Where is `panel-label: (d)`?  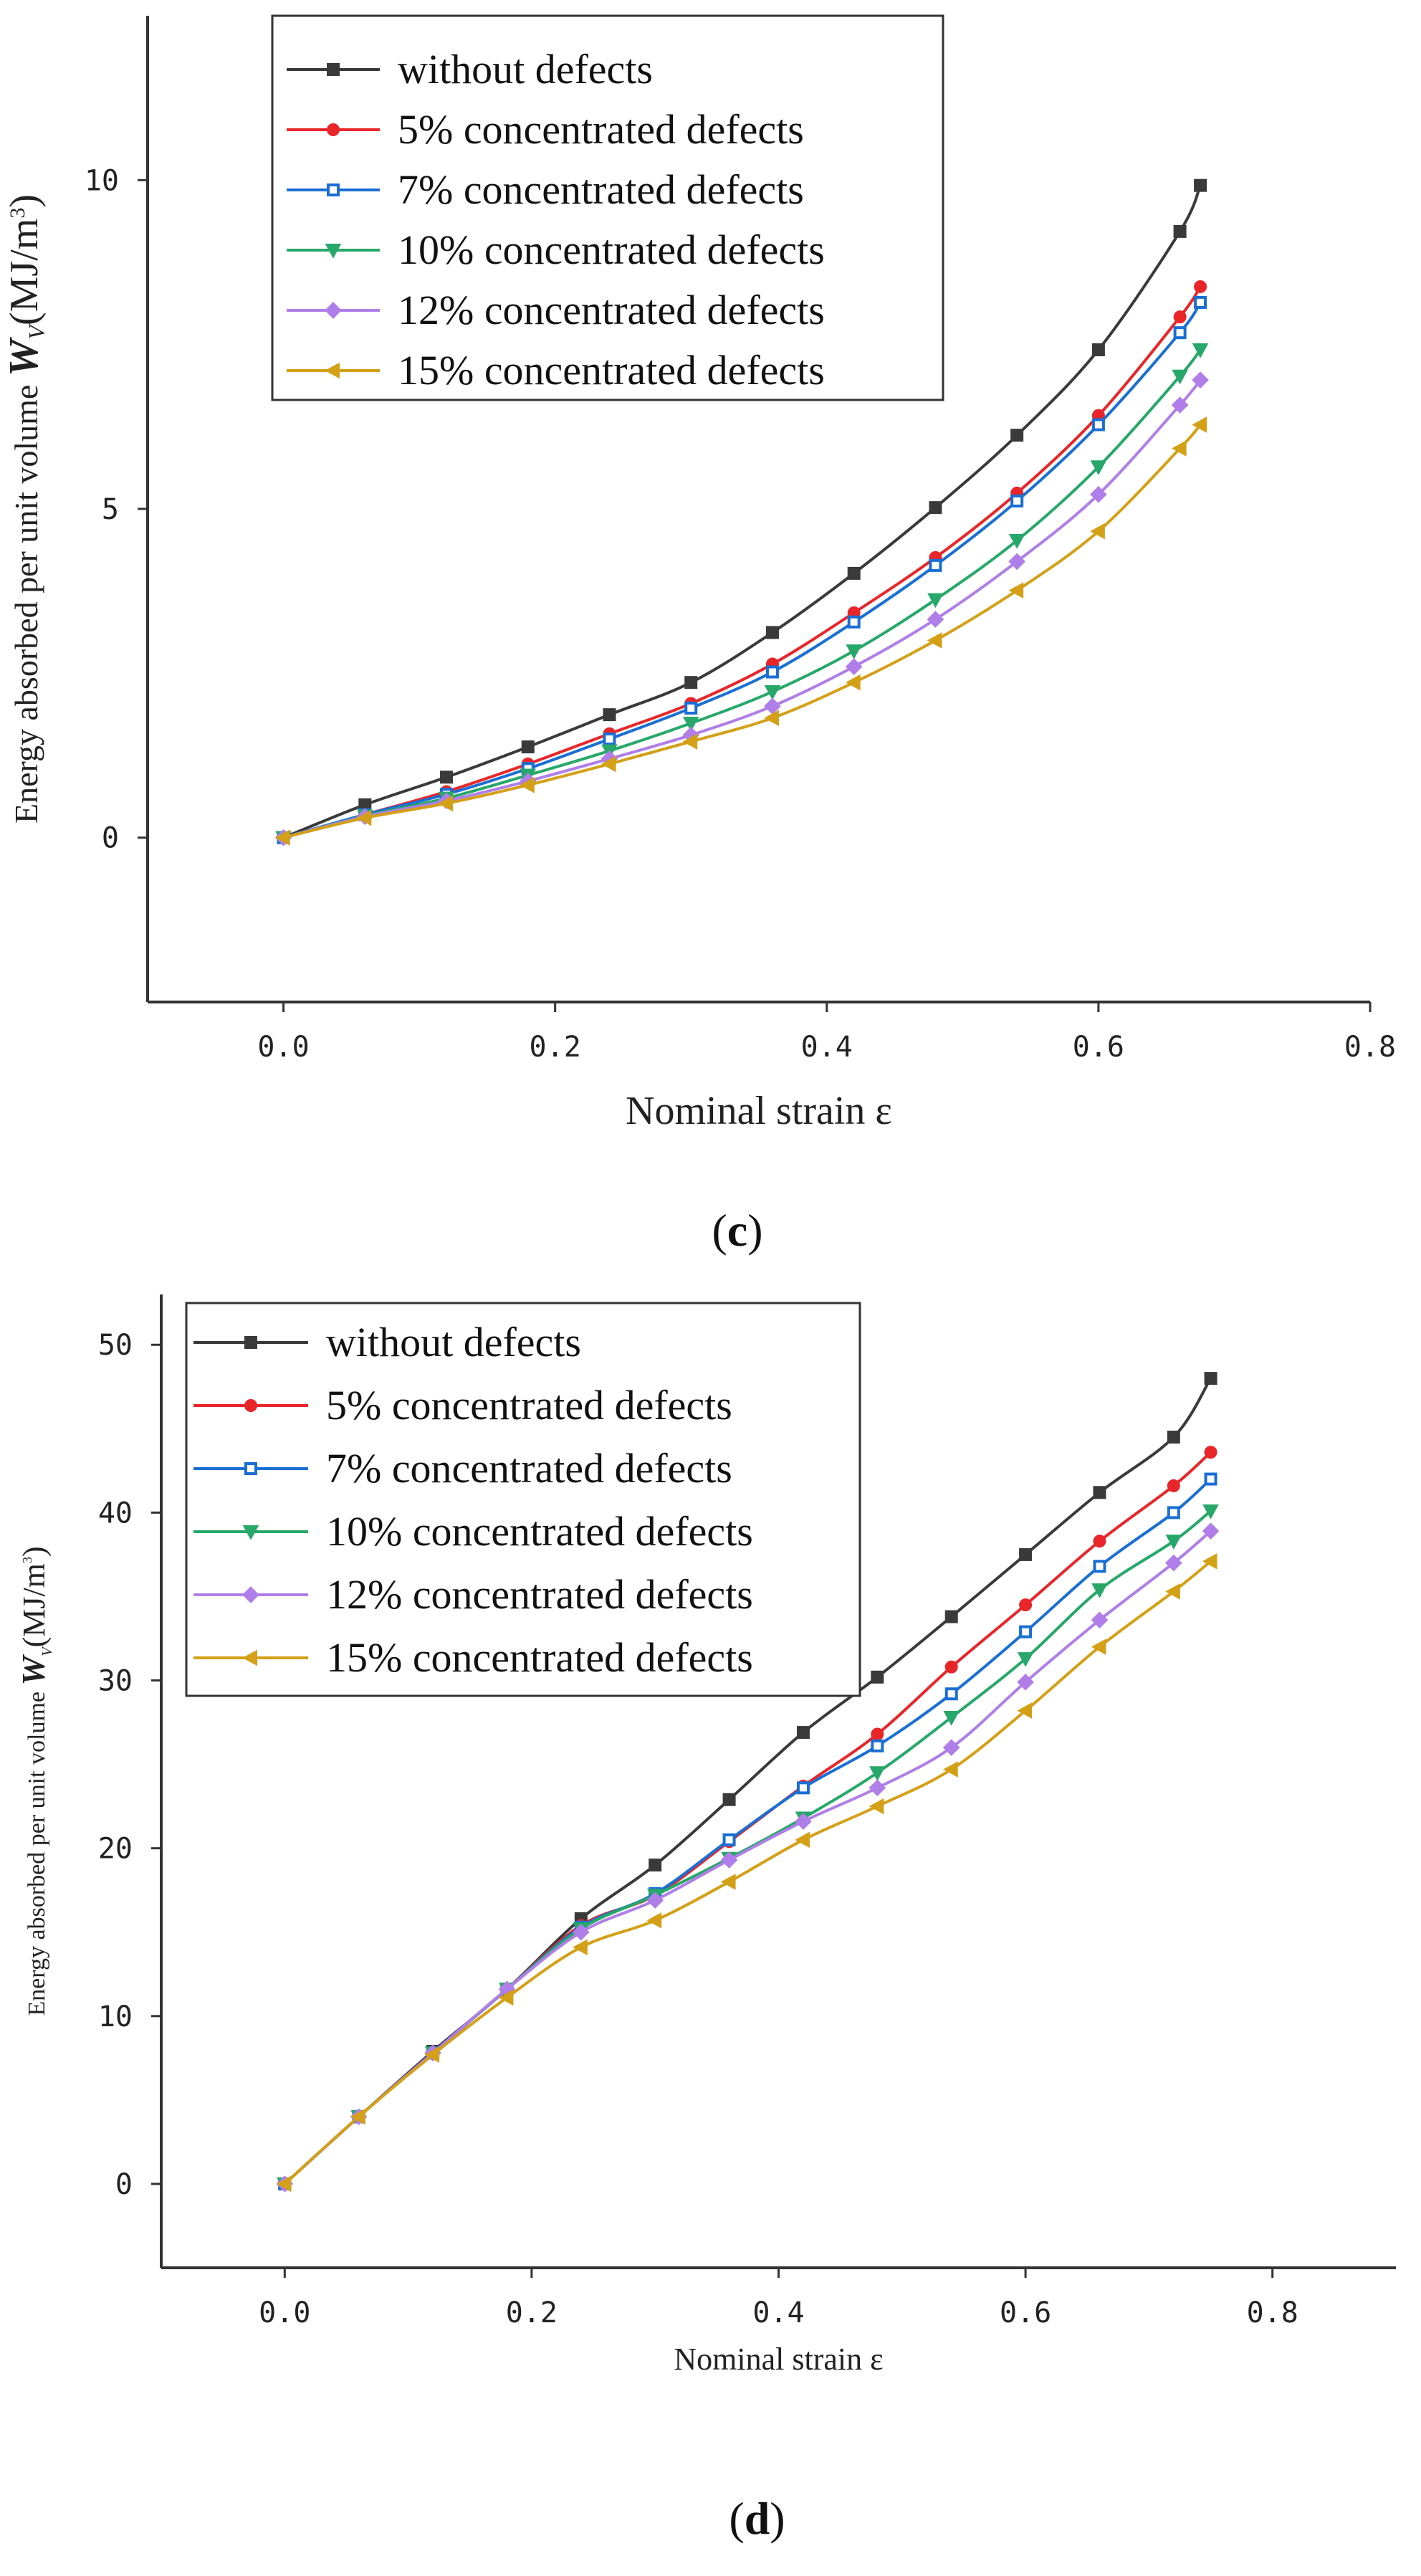
panel-label: (d) is located at coordinates (757, 2518).